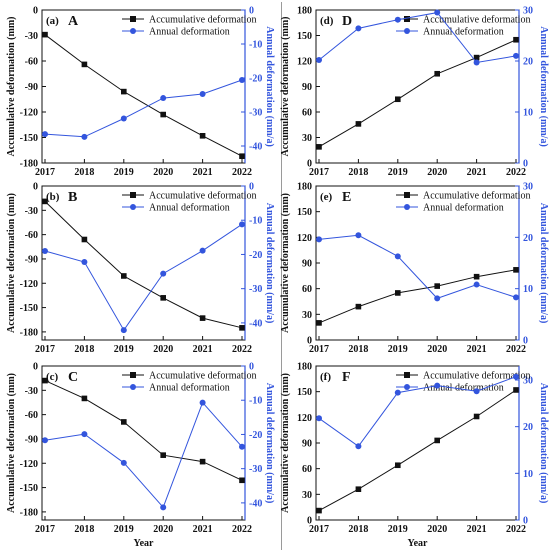 The width and height of the screenshot is (550, 552). What do you see at coordinates (528, 62) in the screenshot?
I see `right-tick-label: 20` at bounding box center [528, 62].